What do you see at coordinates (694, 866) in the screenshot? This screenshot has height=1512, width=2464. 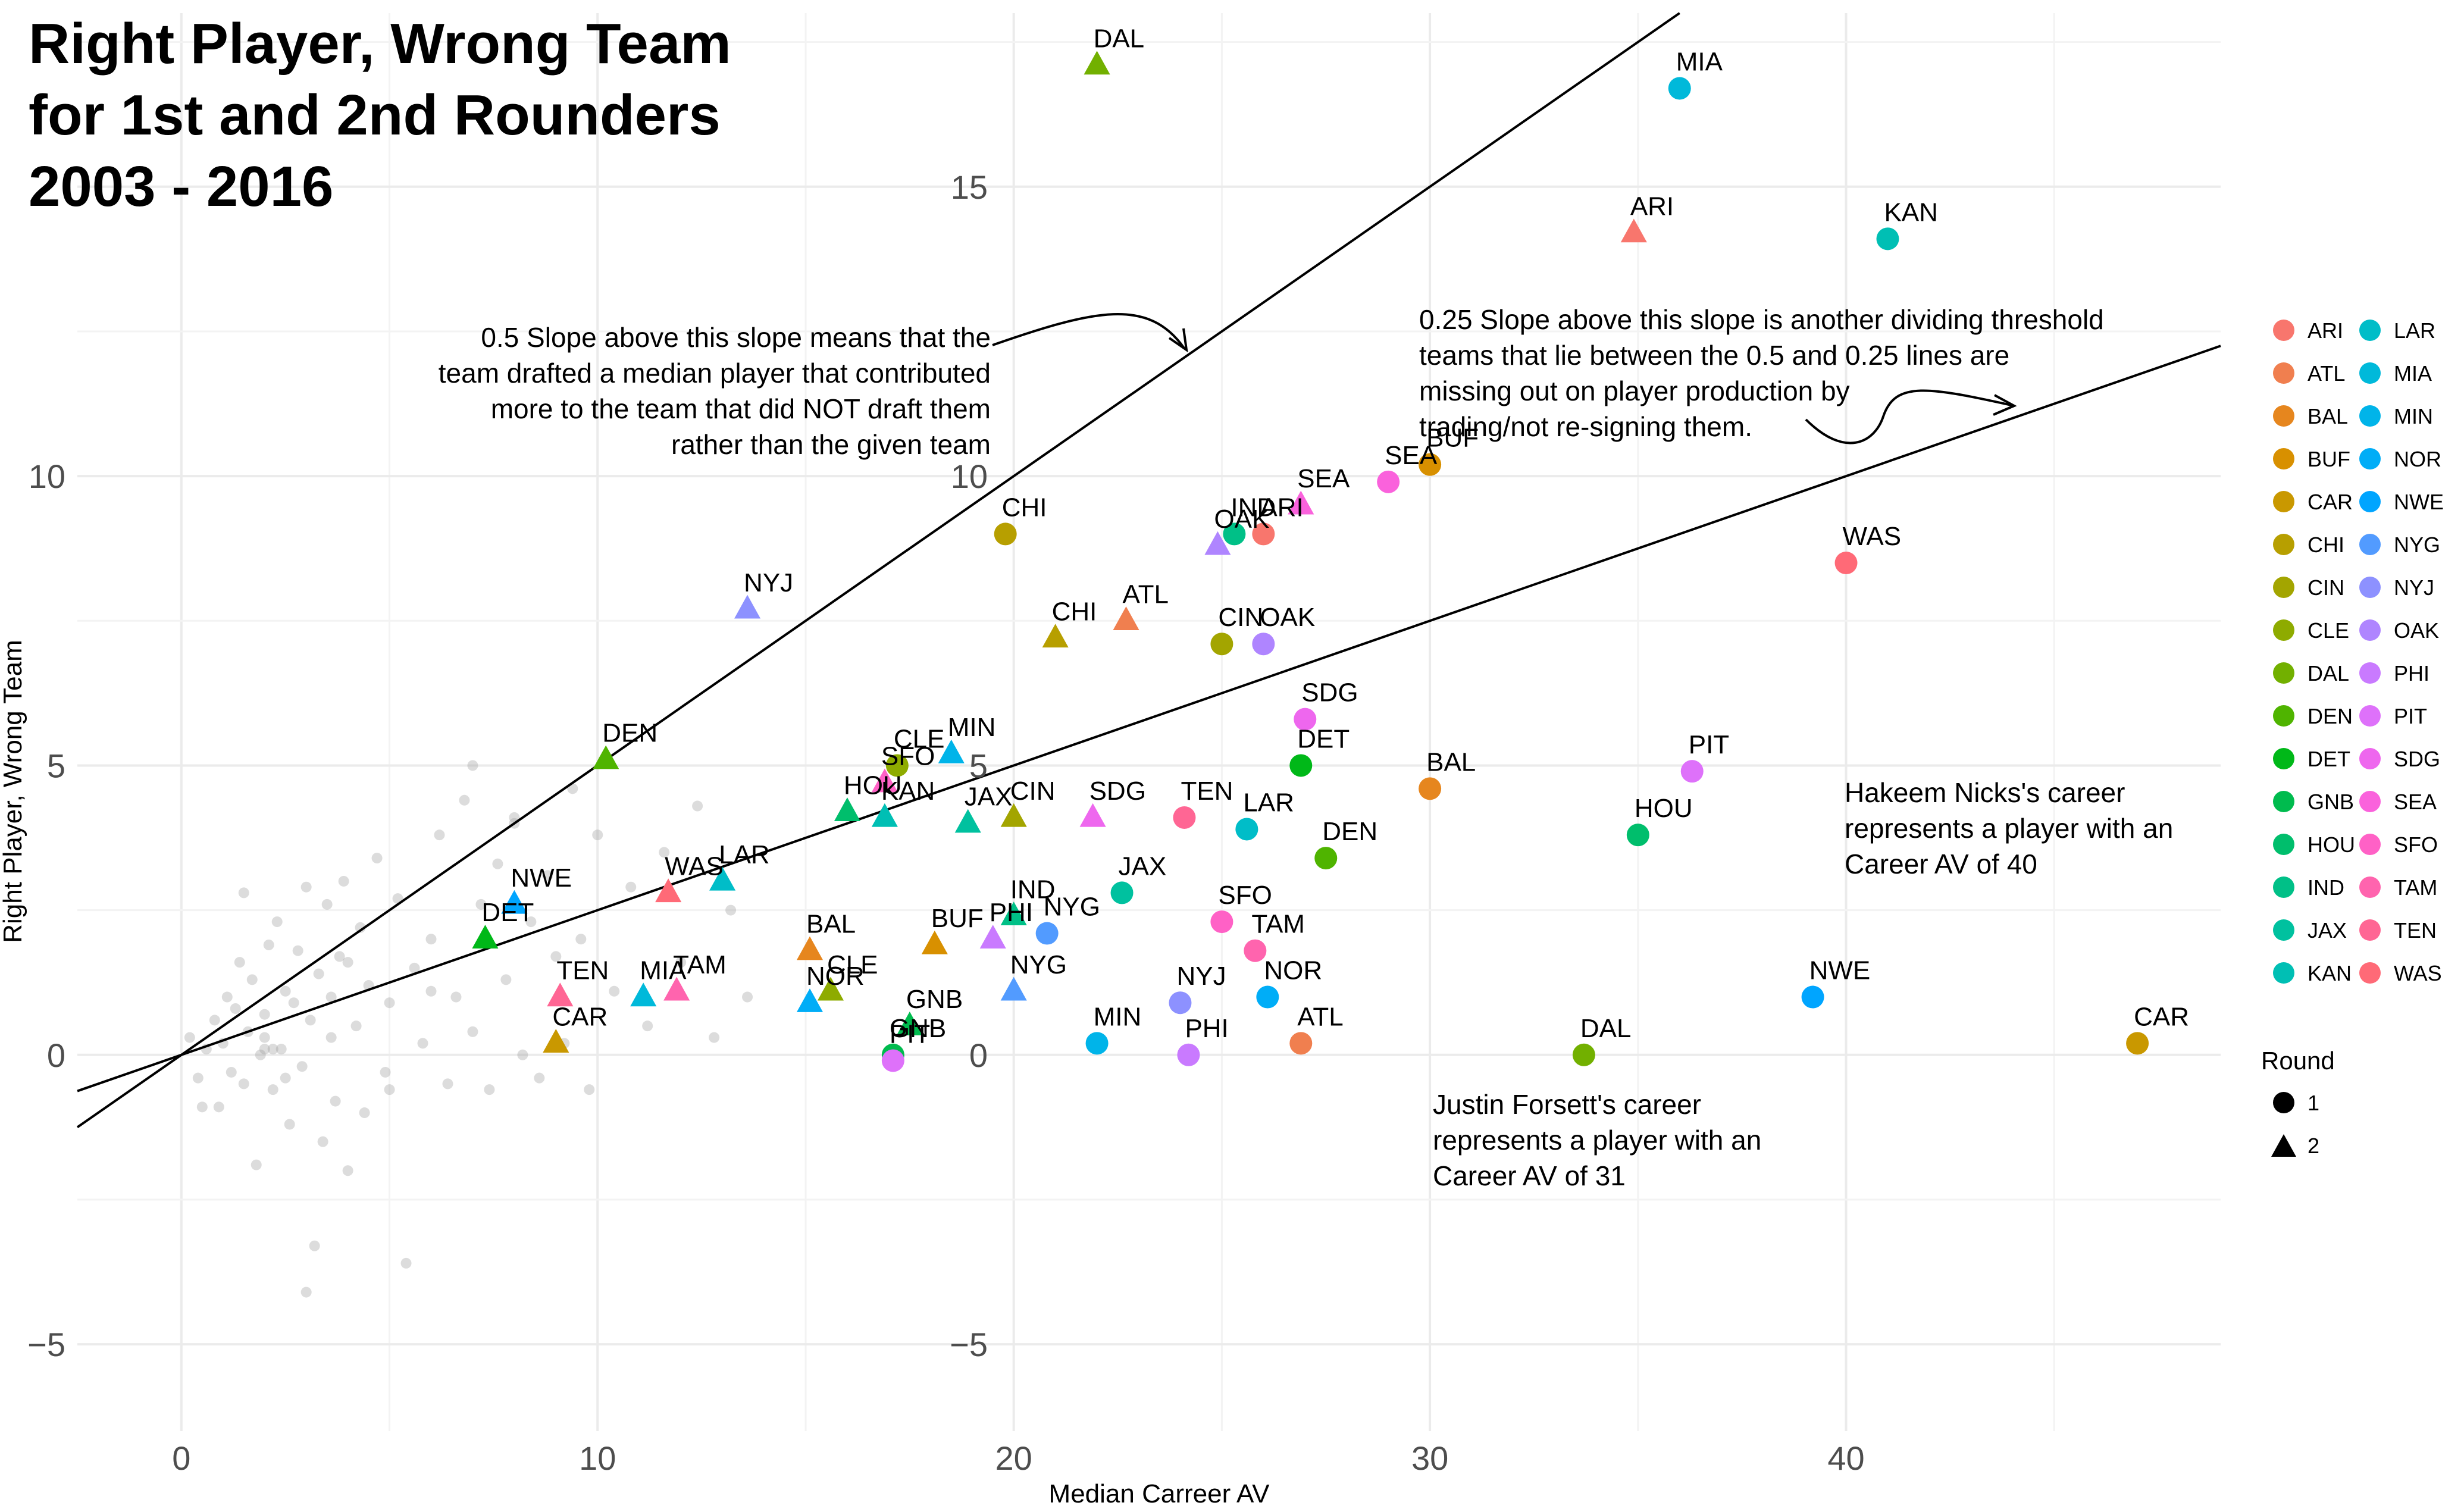 I see `label-was: WAS` at bounding box center [694, 866].